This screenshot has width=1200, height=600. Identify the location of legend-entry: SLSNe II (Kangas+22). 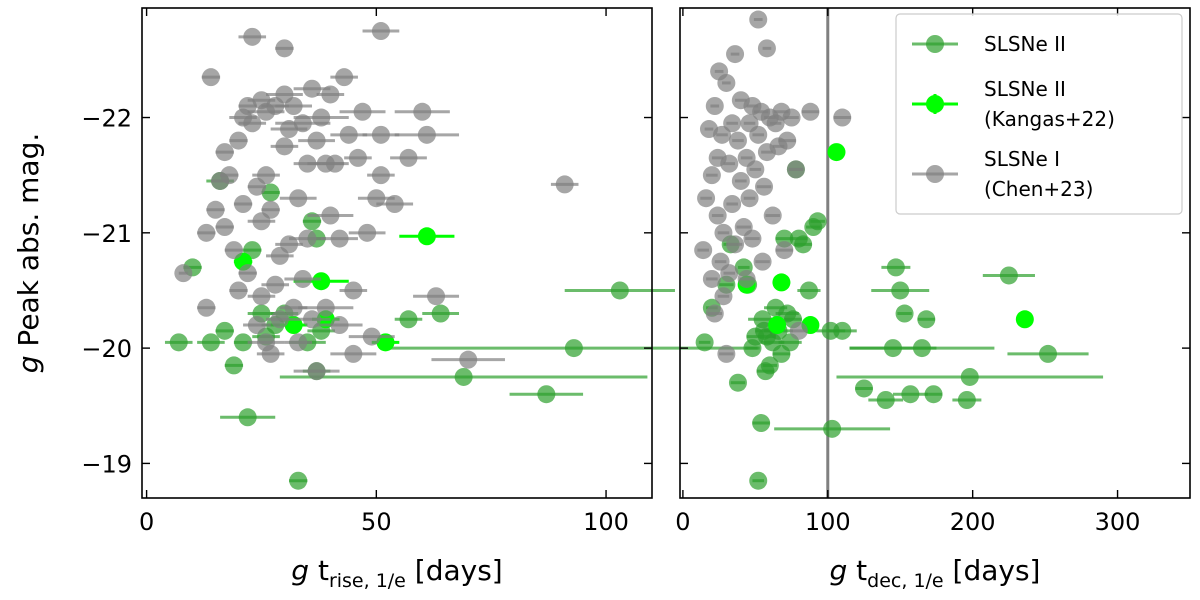
(1013, 104).